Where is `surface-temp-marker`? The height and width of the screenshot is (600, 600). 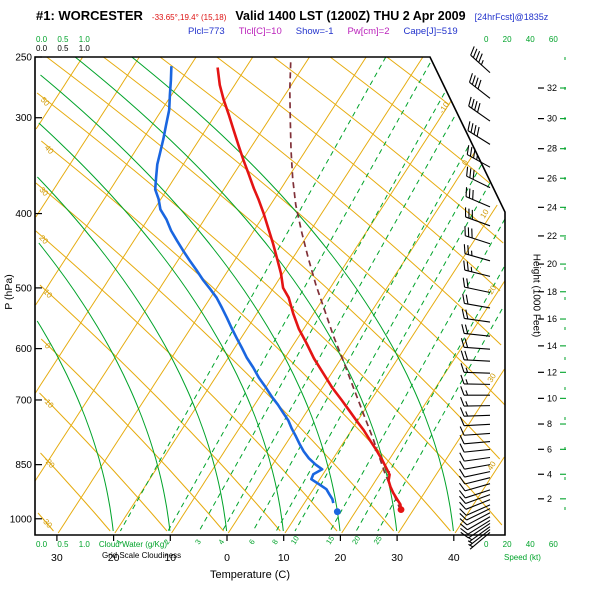 surface-temp-marker is located at coordinates (401, 510).